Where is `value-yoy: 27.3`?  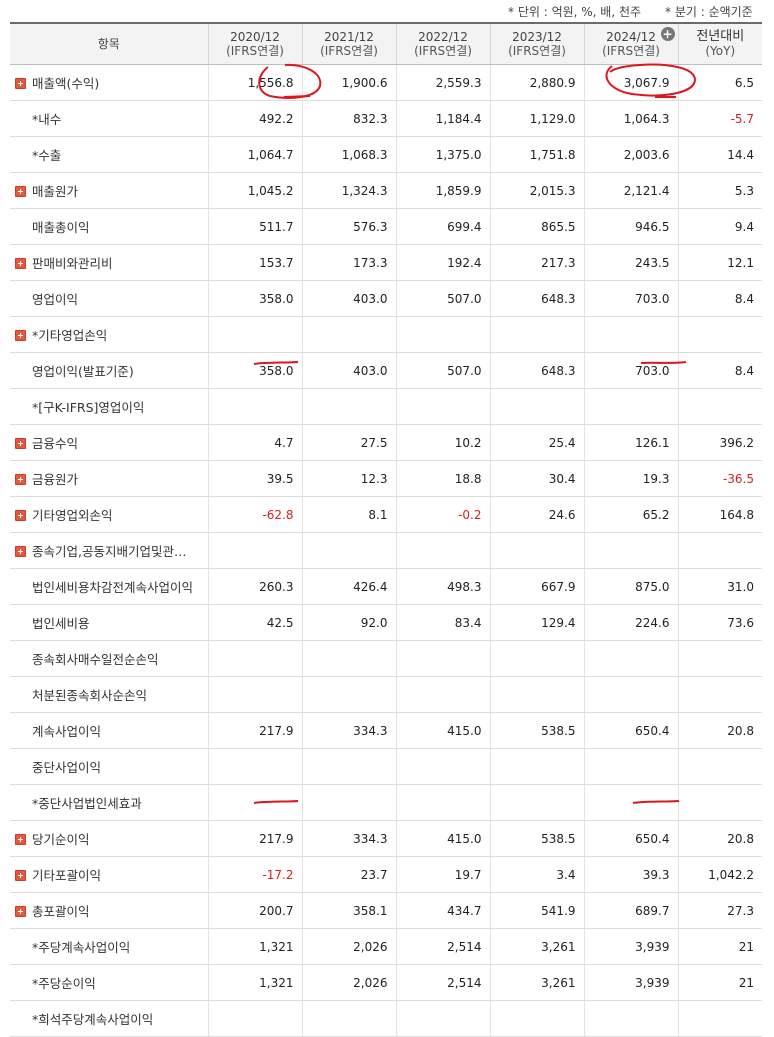 value-yoy: 27.3 is located at coordinates (719, 910).